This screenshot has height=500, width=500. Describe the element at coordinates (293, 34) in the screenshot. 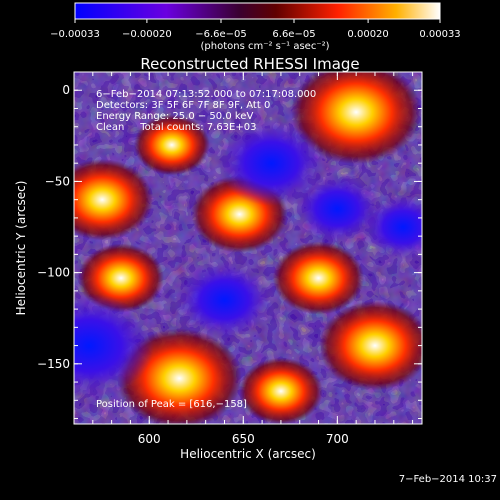

I see `colorbar-tick-label: 6.6e−05` at that location.